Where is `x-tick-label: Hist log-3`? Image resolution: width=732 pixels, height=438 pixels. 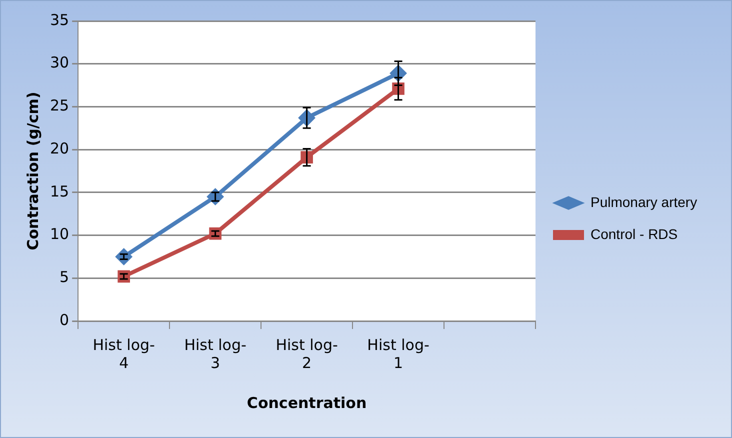 x-tick-label: Hist log-3 is located at coordinates (215, 354).